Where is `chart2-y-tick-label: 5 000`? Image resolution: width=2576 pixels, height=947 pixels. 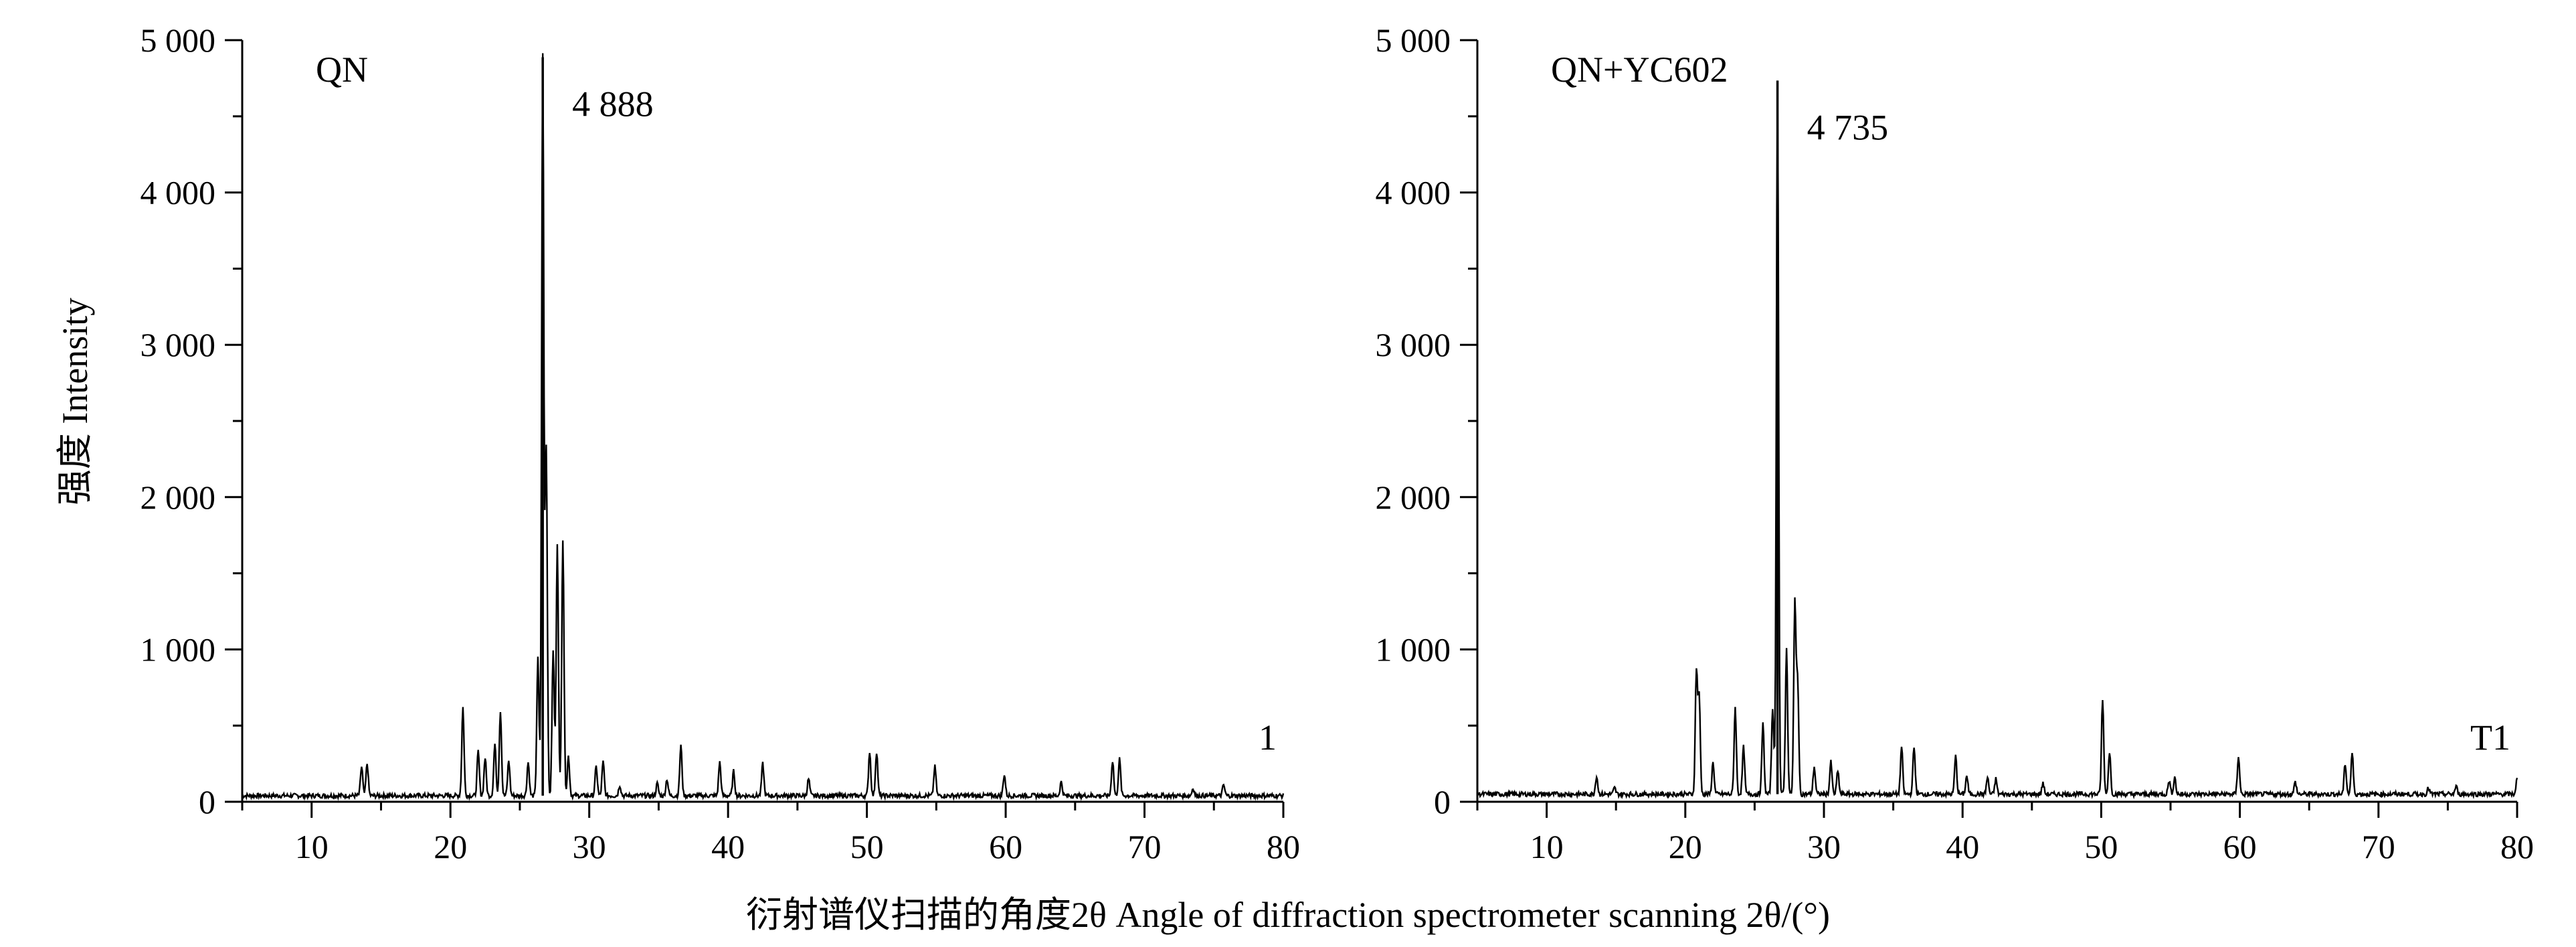
chart2-y-tick-label: 5 000 is located at coordinates (1414, 40).